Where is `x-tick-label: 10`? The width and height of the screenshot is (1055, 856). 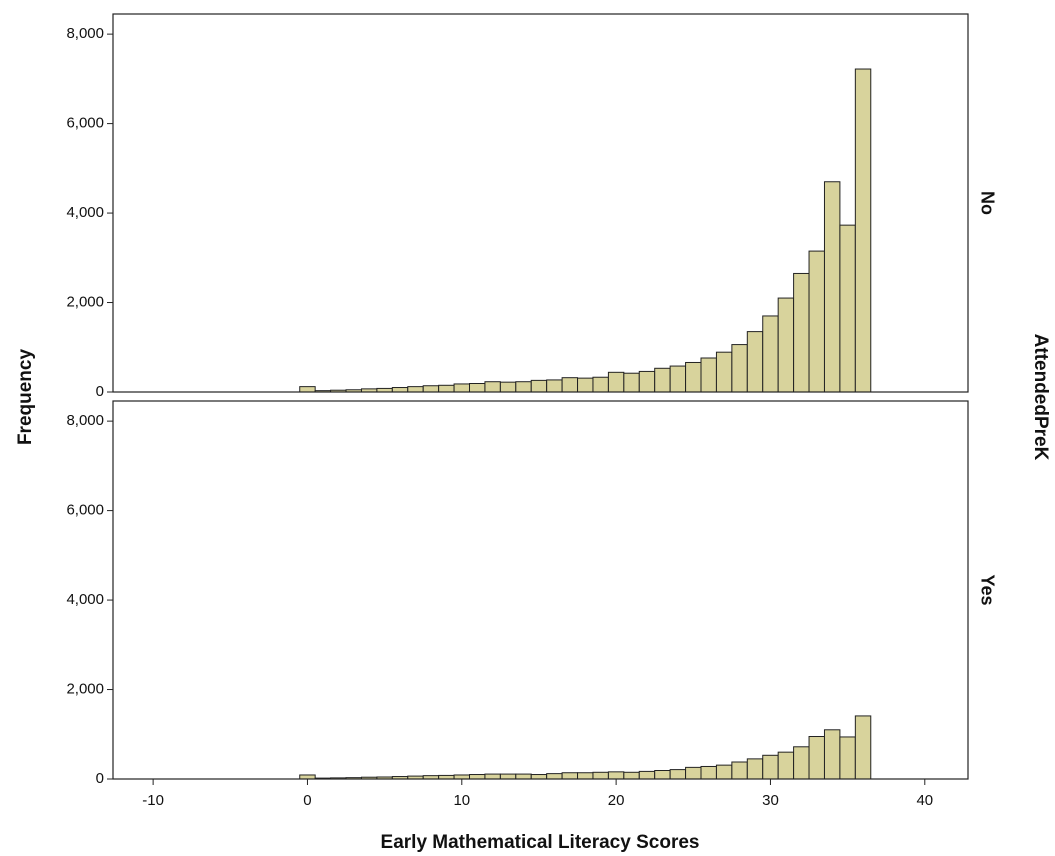 x-tick-label: 10 is located at coordinates (461, 800).